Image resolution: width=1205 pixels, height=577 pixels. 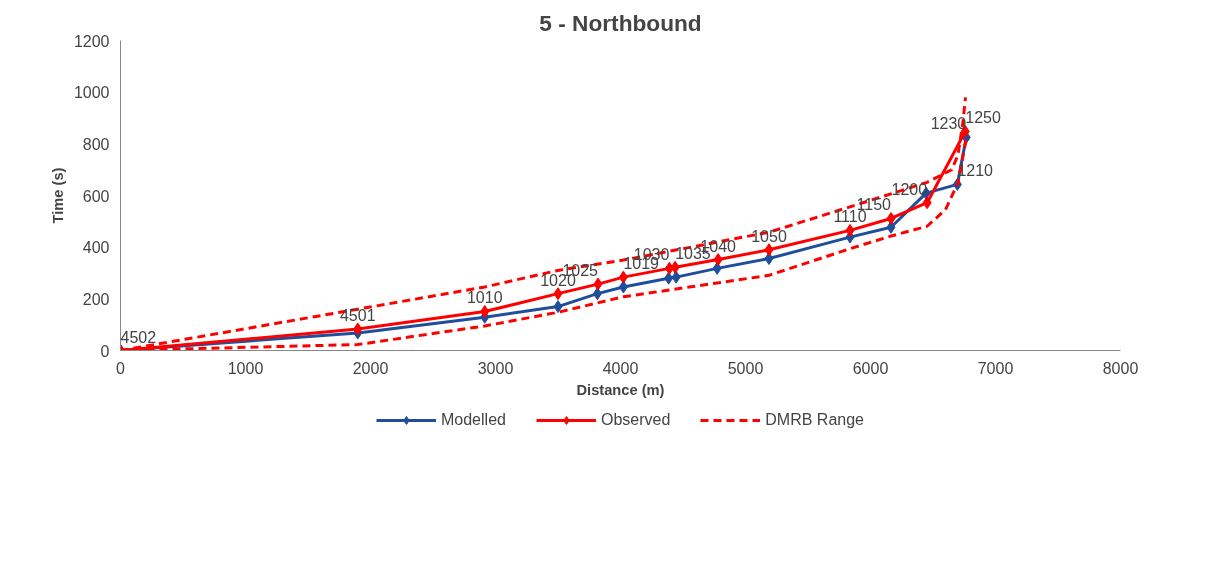 What do you see at coordinates (620, 22) in the screenshot?
I see `chart-title: 5 - Northbound` at bounding box center [620, 22].